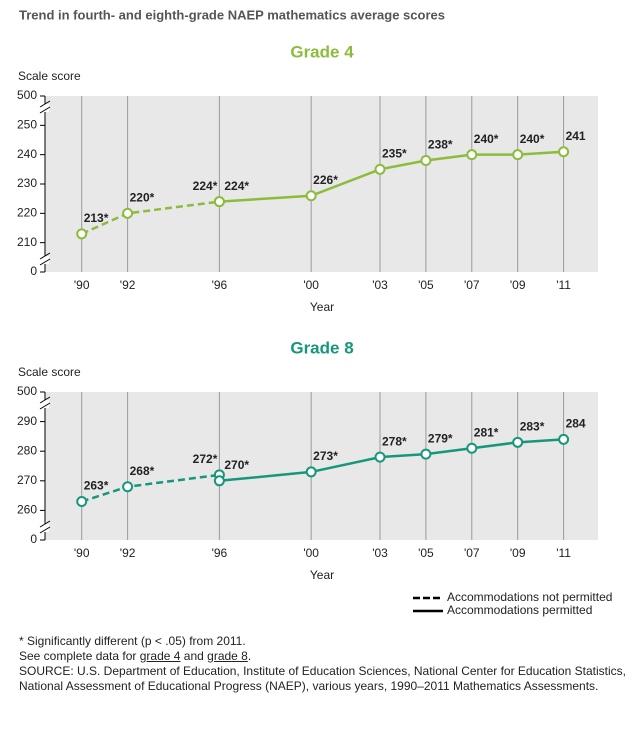 Image resolution: width=640 pixels, height=731 pixels. I want to click on panel-title: Grade 4, so click(322, 51).